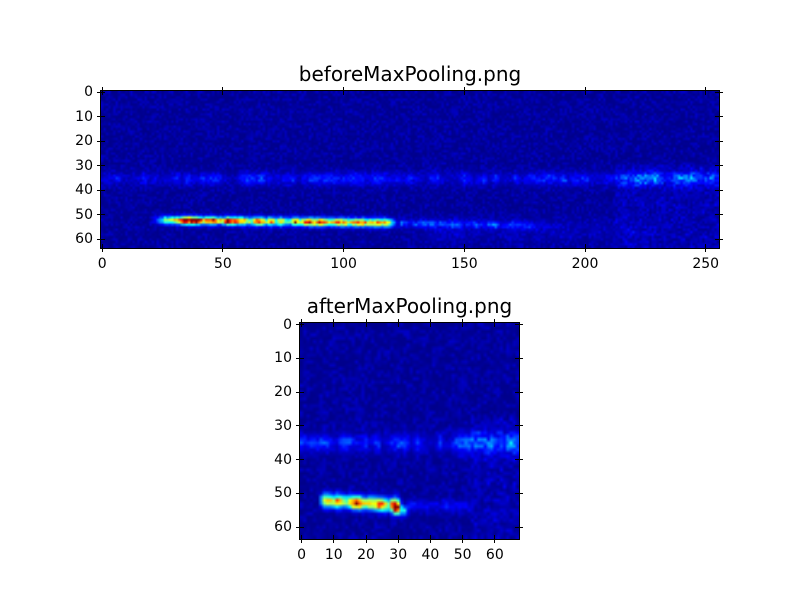 This screenshot has height=600, width=800. What do you see at coordinates (398, 555) in the screenshot?
I see `x-tick-label: 30` at bounding box center [398, 555].